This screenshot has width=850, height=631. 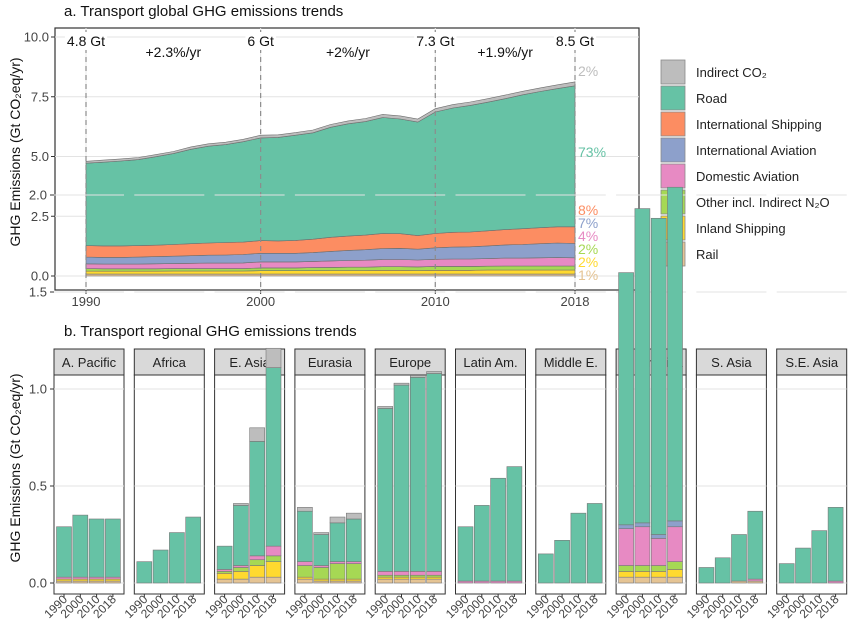 What do you see at coordinates (40, 216) in the screenshot?
I see `y-tick-label: 2.5` at bounding box center [40, 216].